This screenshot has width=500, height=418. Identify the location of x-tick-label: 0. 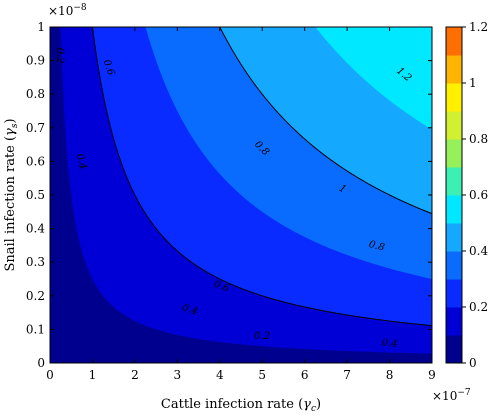
(50, 375).